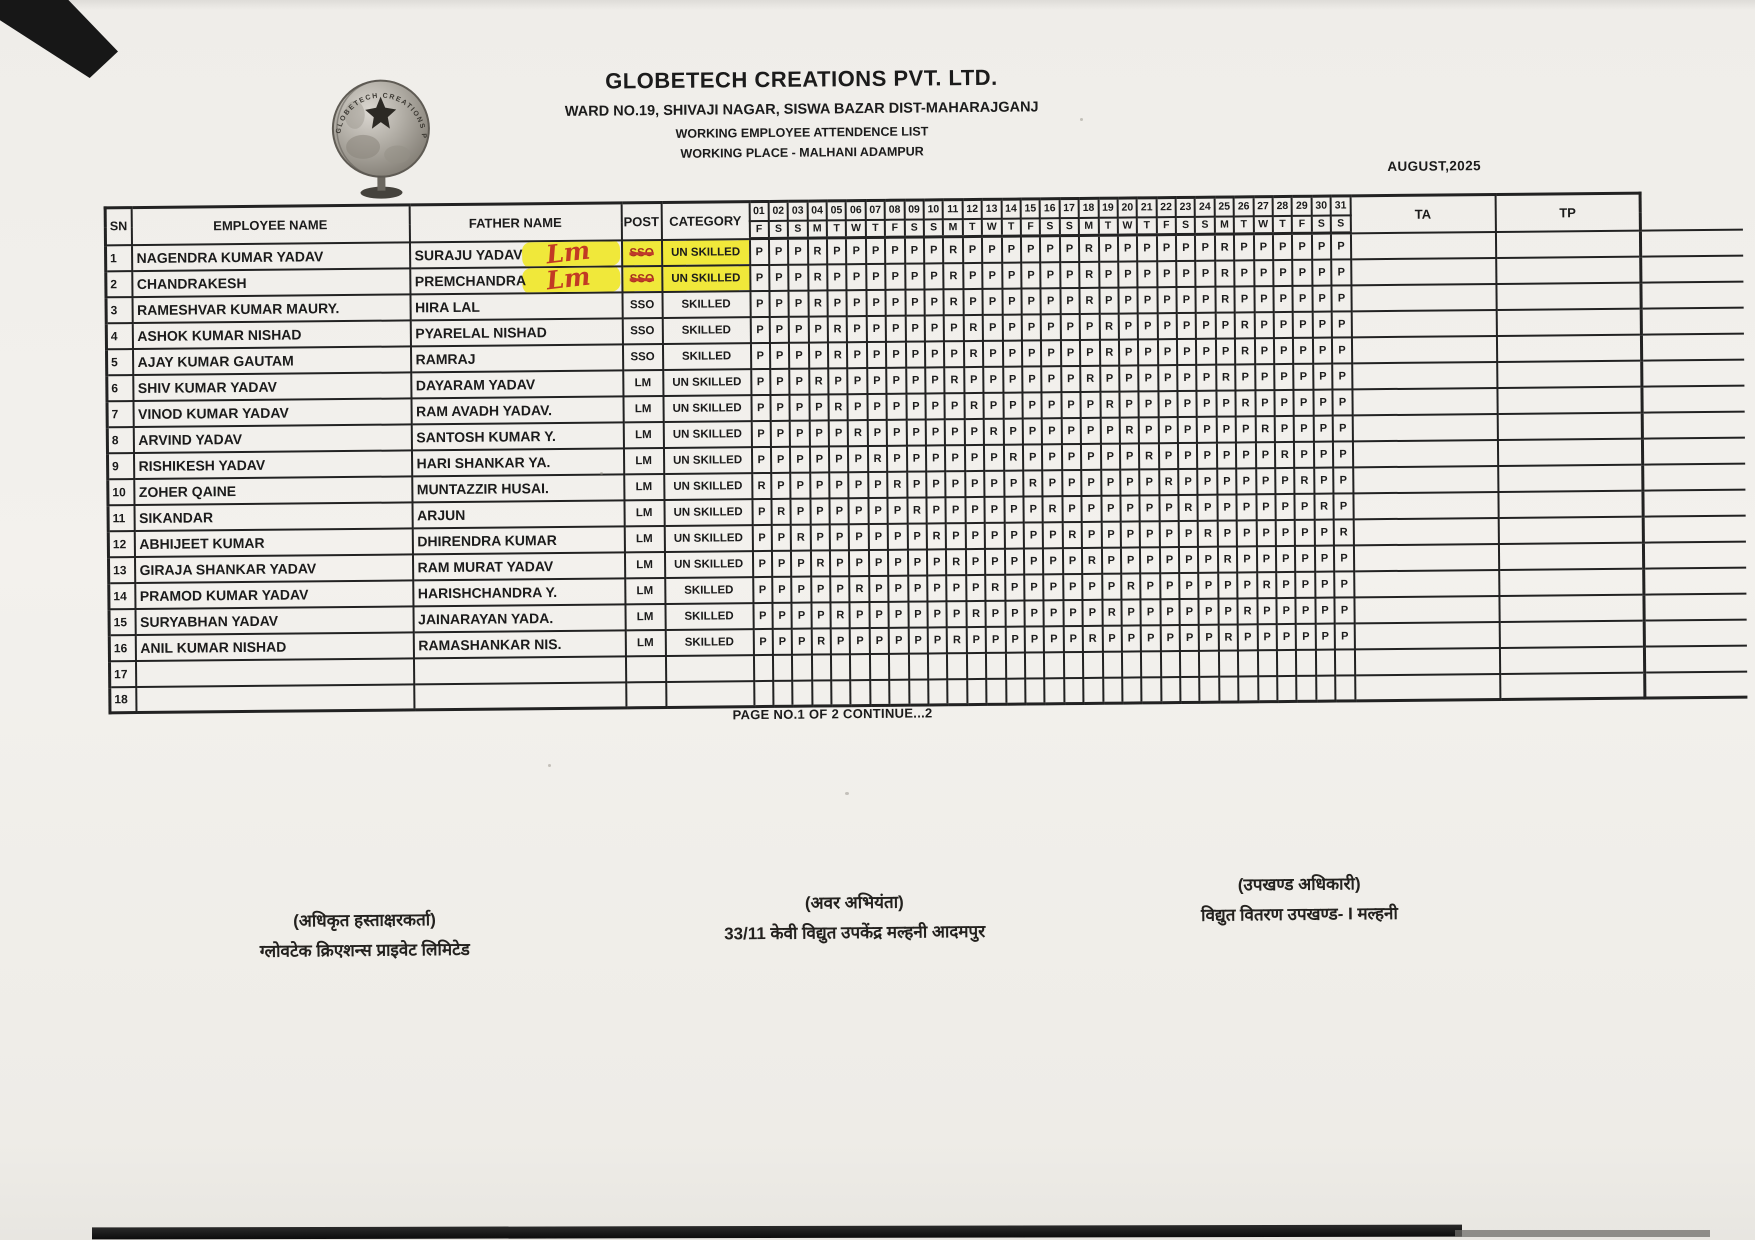  I want to click on post-text: SSO, so click(641, 252).